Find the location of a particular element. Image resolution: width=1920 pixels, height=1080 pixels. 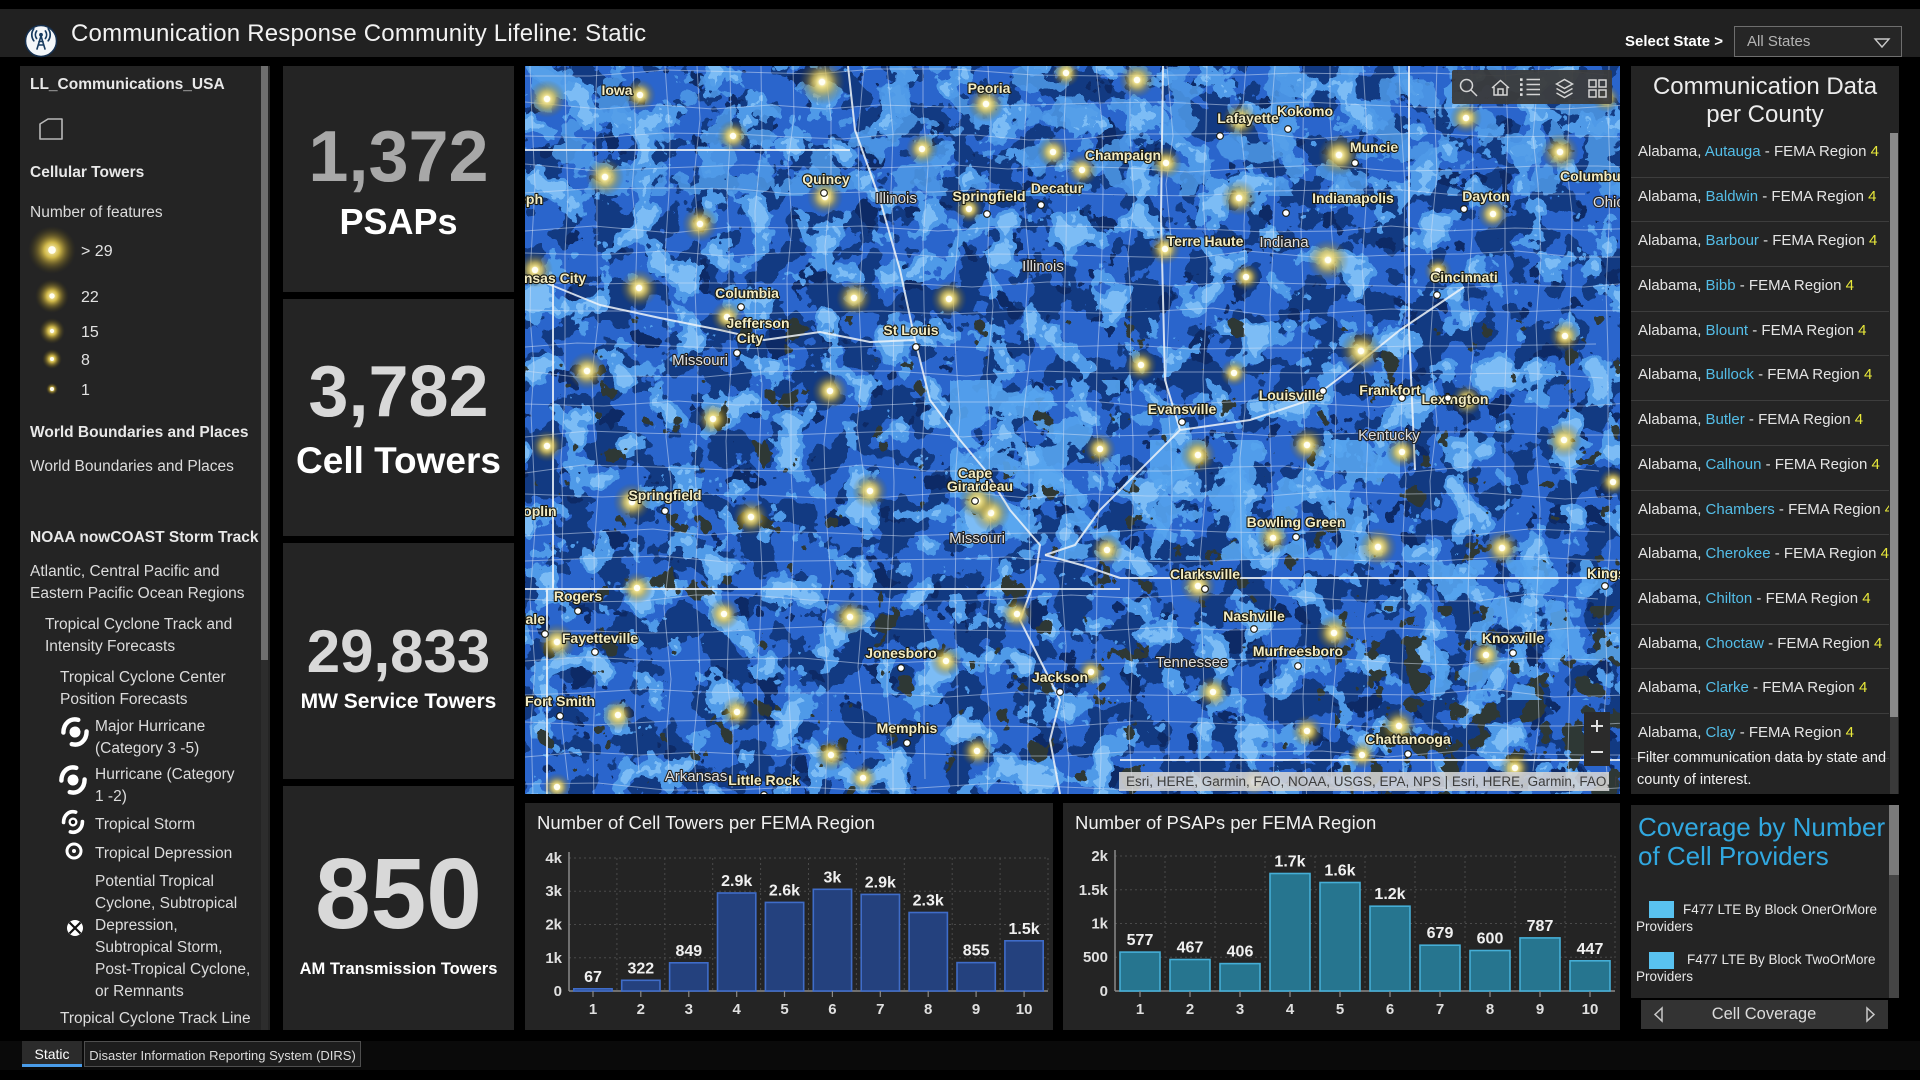

svg-text: Chattanooga is located at coordinates (1408, 739).